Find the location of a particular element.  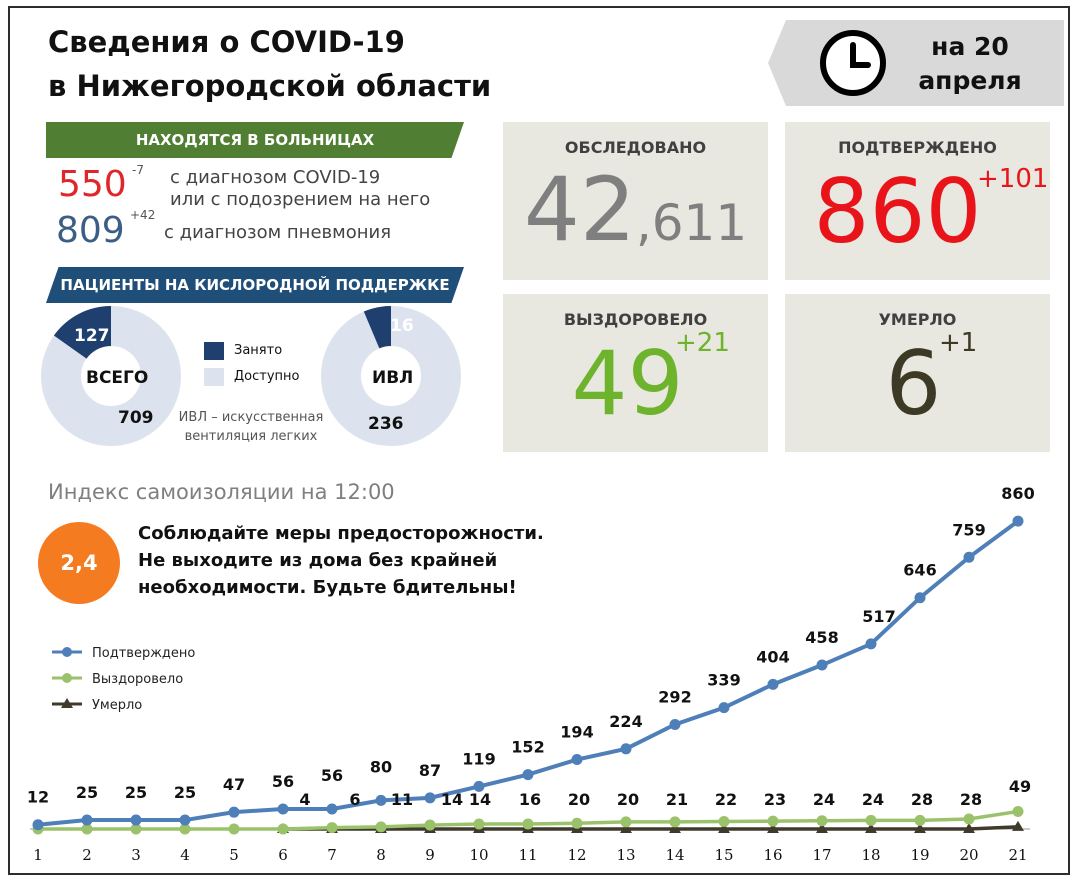

confirmed-data-label: 56 is located at coordinates (332, 775).